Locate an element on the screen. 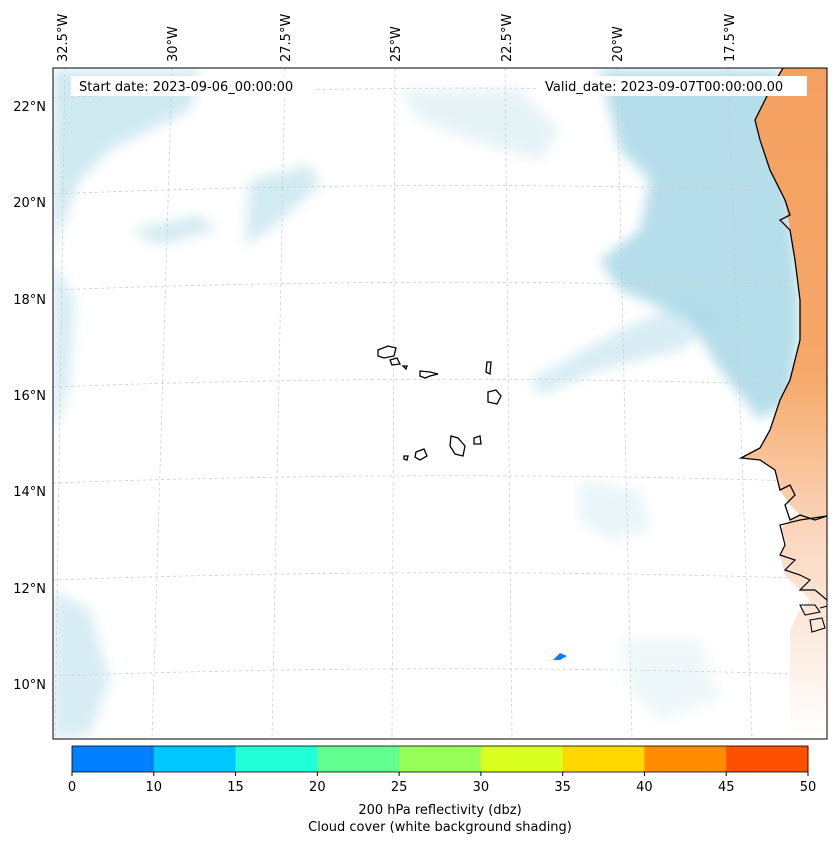 The width and height of the screenshot is (837, 843). start-date-box is located at coordinates (192, 86).